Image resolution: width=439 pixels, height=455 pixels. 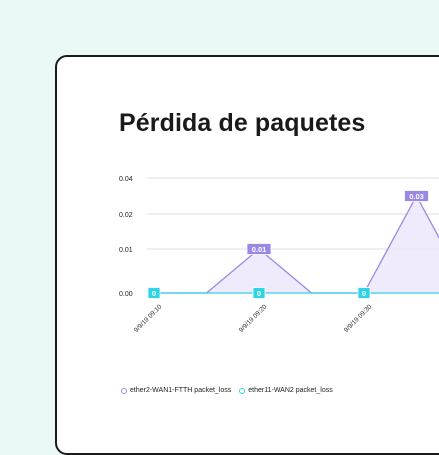 What do you see at coordinates (126, 215) in the screenshot?
I see `y-tick-label: 0.02` at bounding box center [126, 215].